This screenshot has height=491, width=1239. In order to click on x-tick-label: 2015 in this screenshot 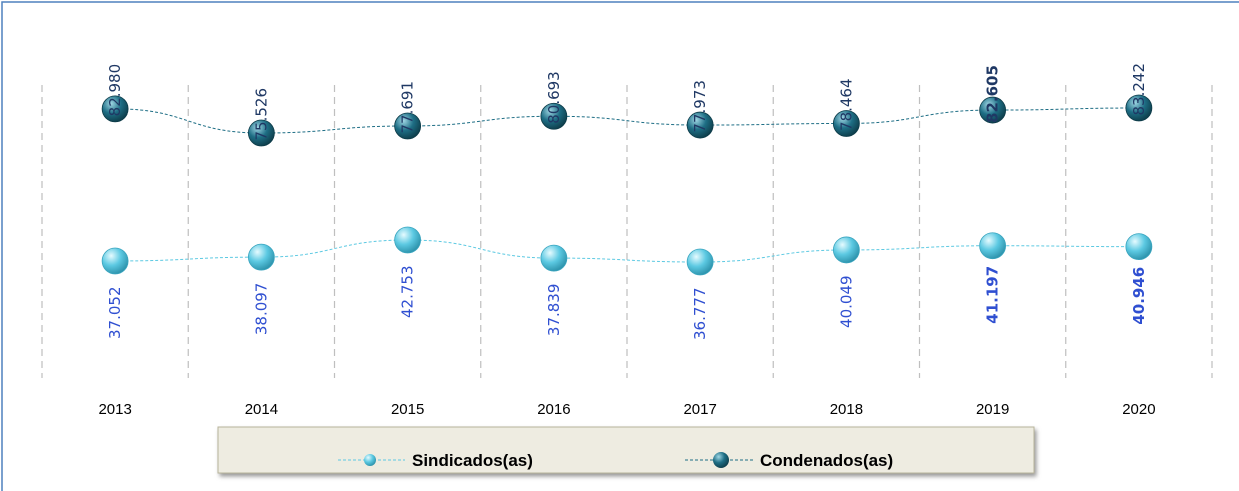, I will do `click(407, 409)`.